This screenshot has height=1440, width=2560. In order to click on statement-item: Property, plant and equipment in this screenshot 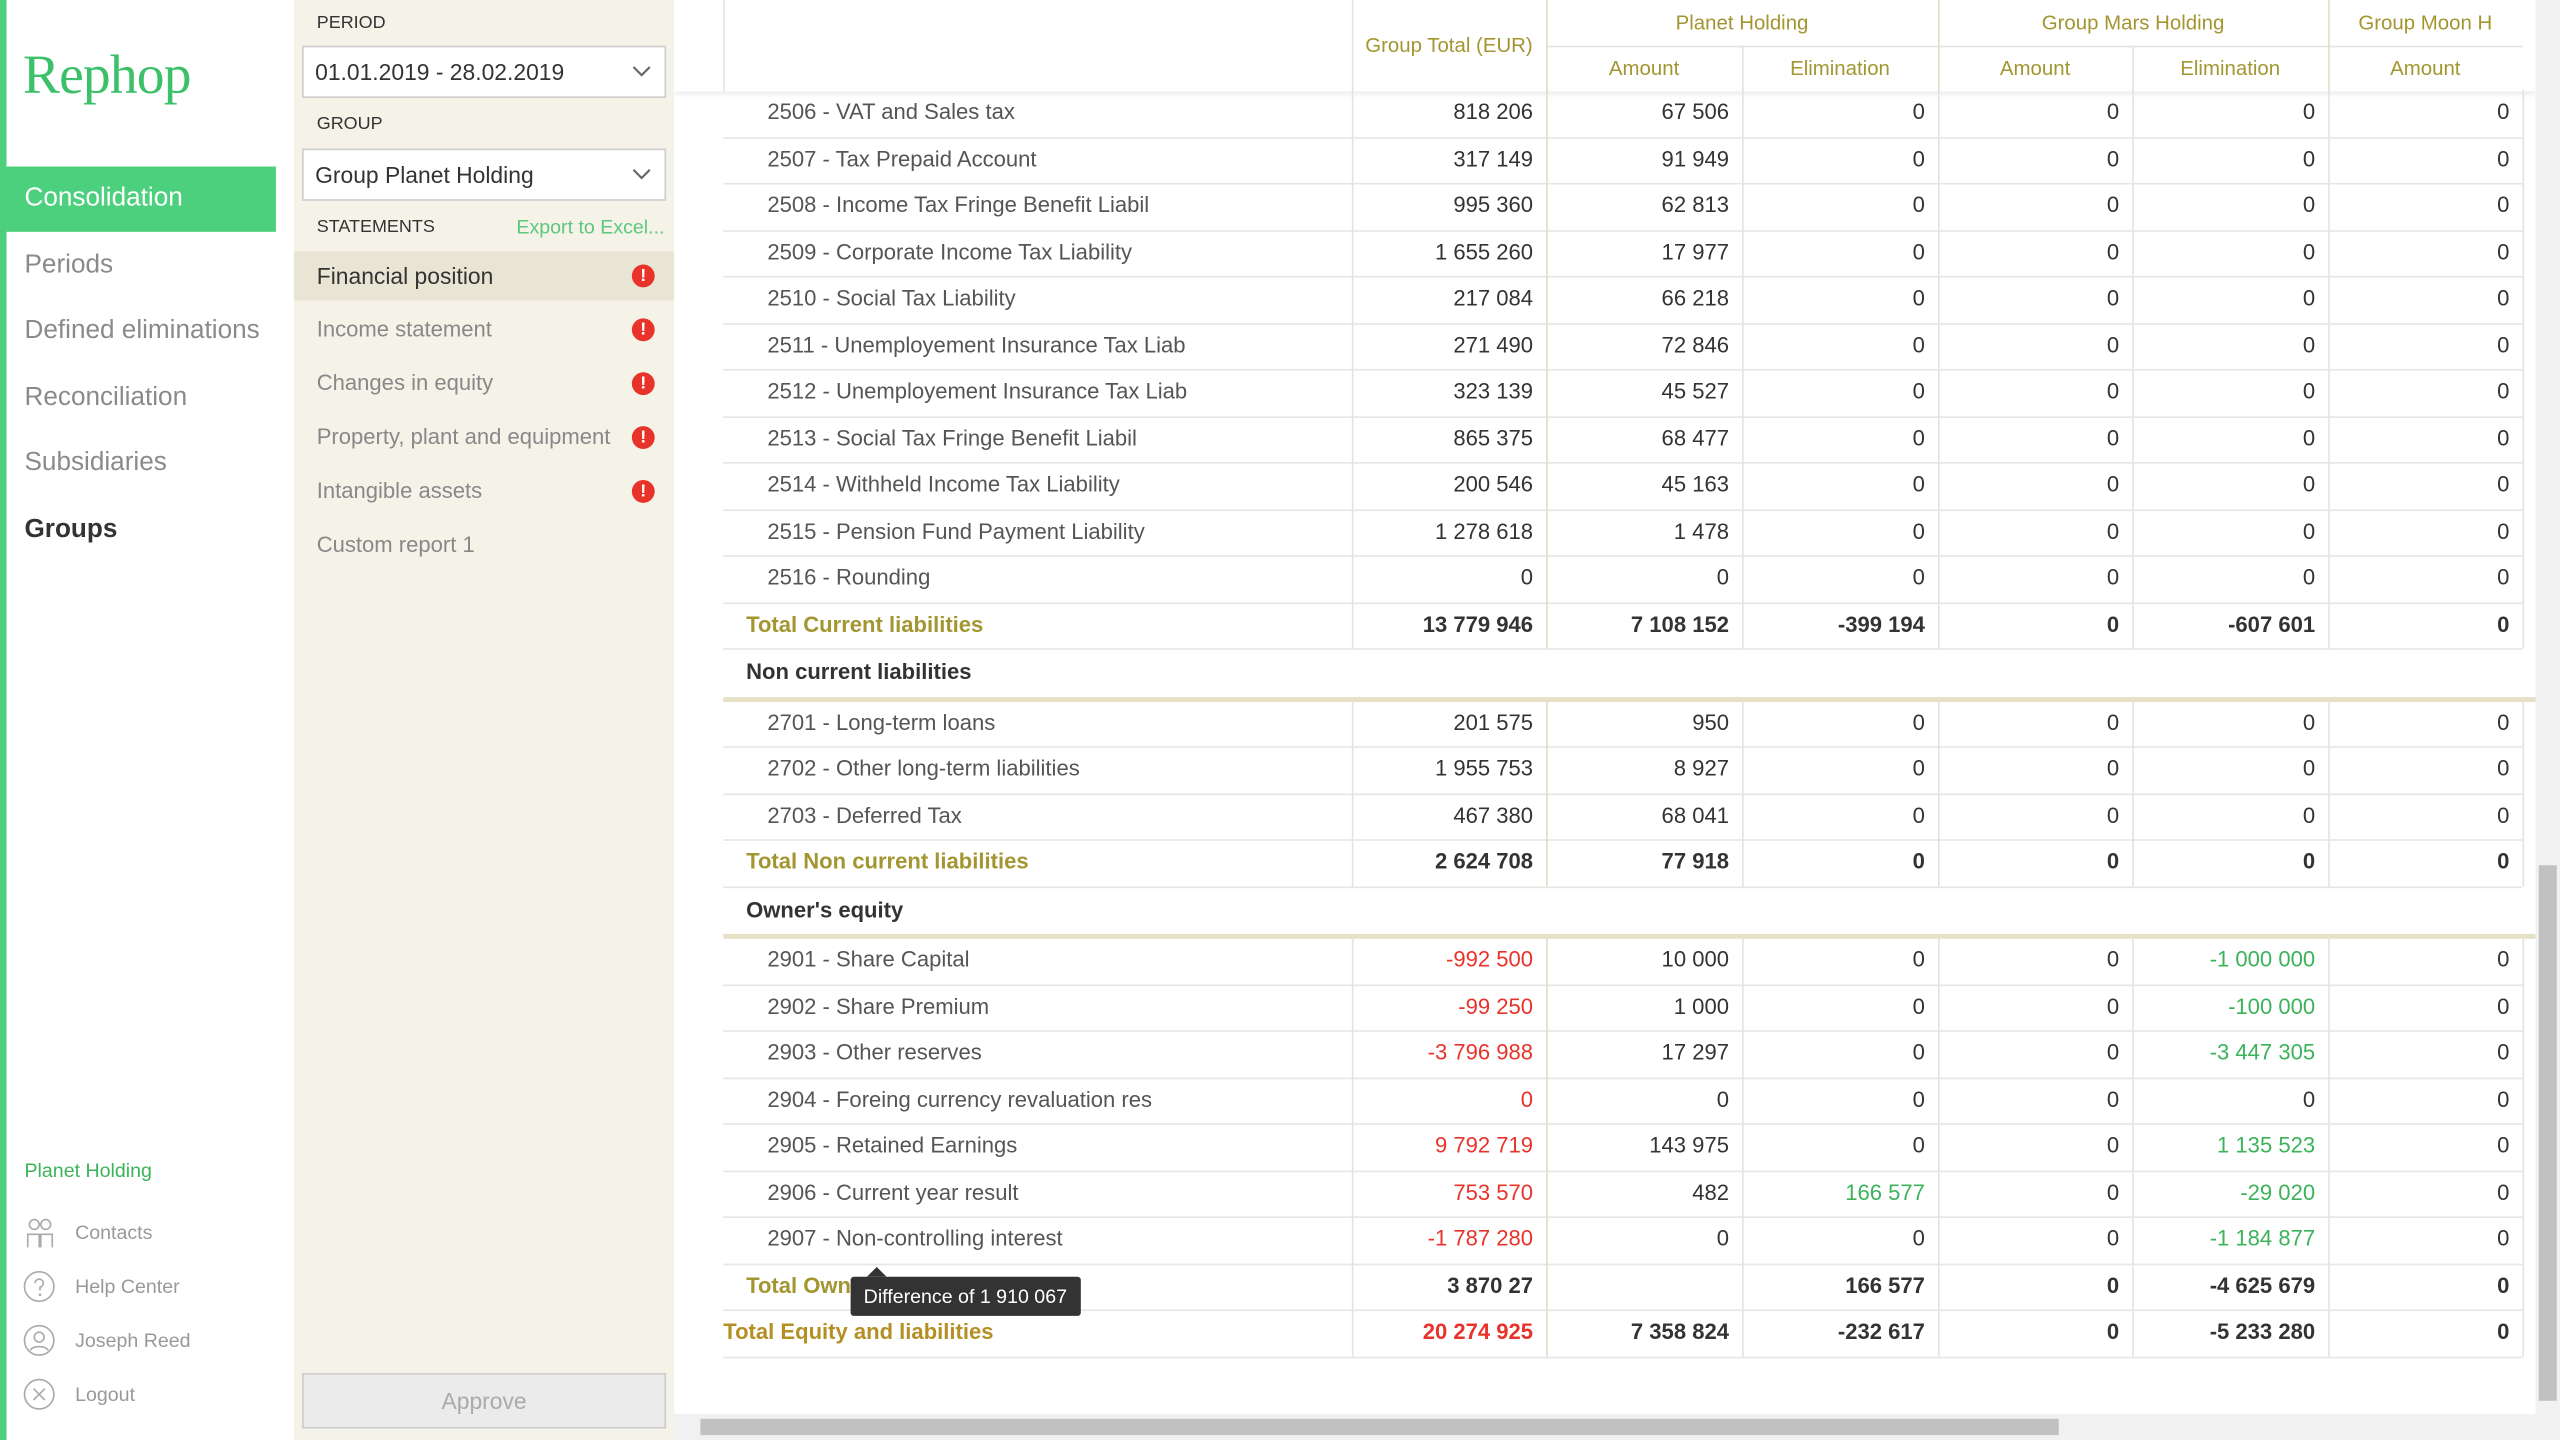, I will do `click(484, 437)`.